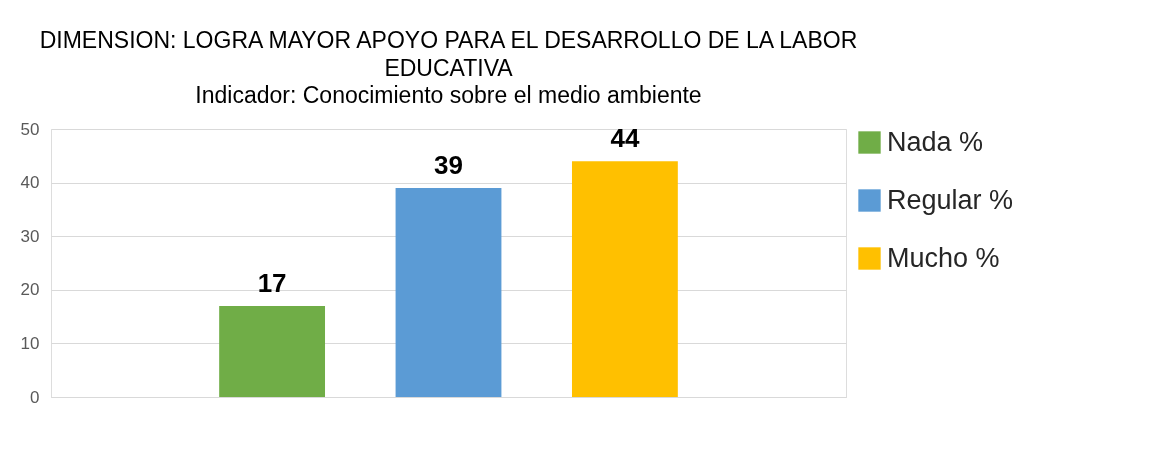 This screenshot has height=467, width=1170. Describe the element at coordinates (30, 183) in the screenshot. I see `y-tick-label: 40` at that location.